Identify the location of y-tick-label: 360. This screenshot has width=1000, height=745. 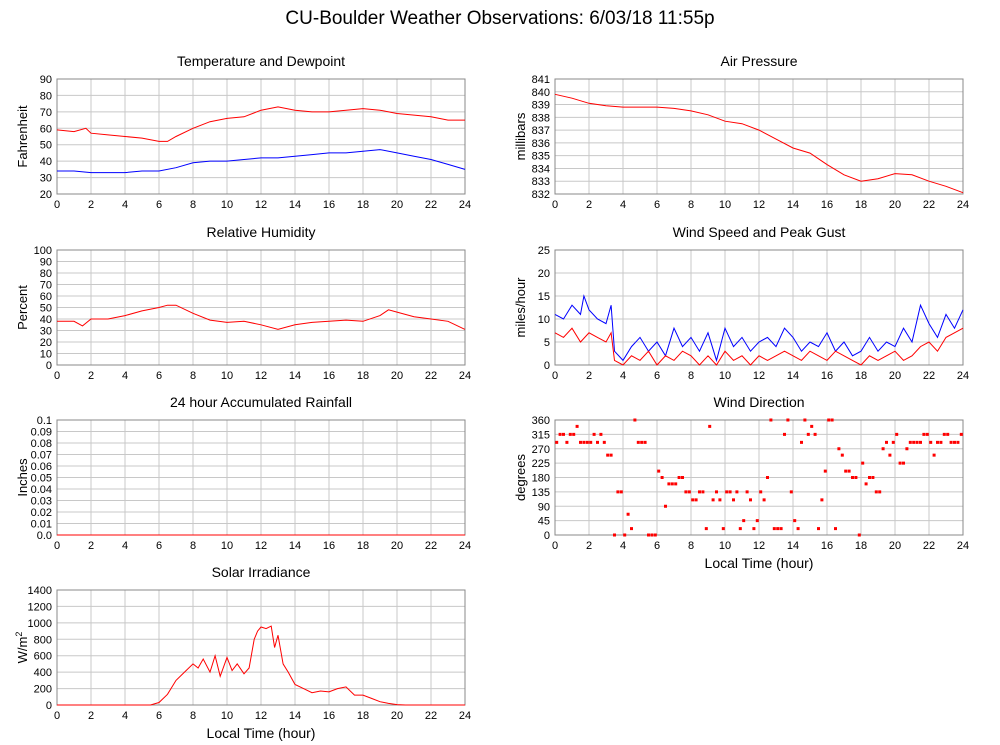
(541, 421).